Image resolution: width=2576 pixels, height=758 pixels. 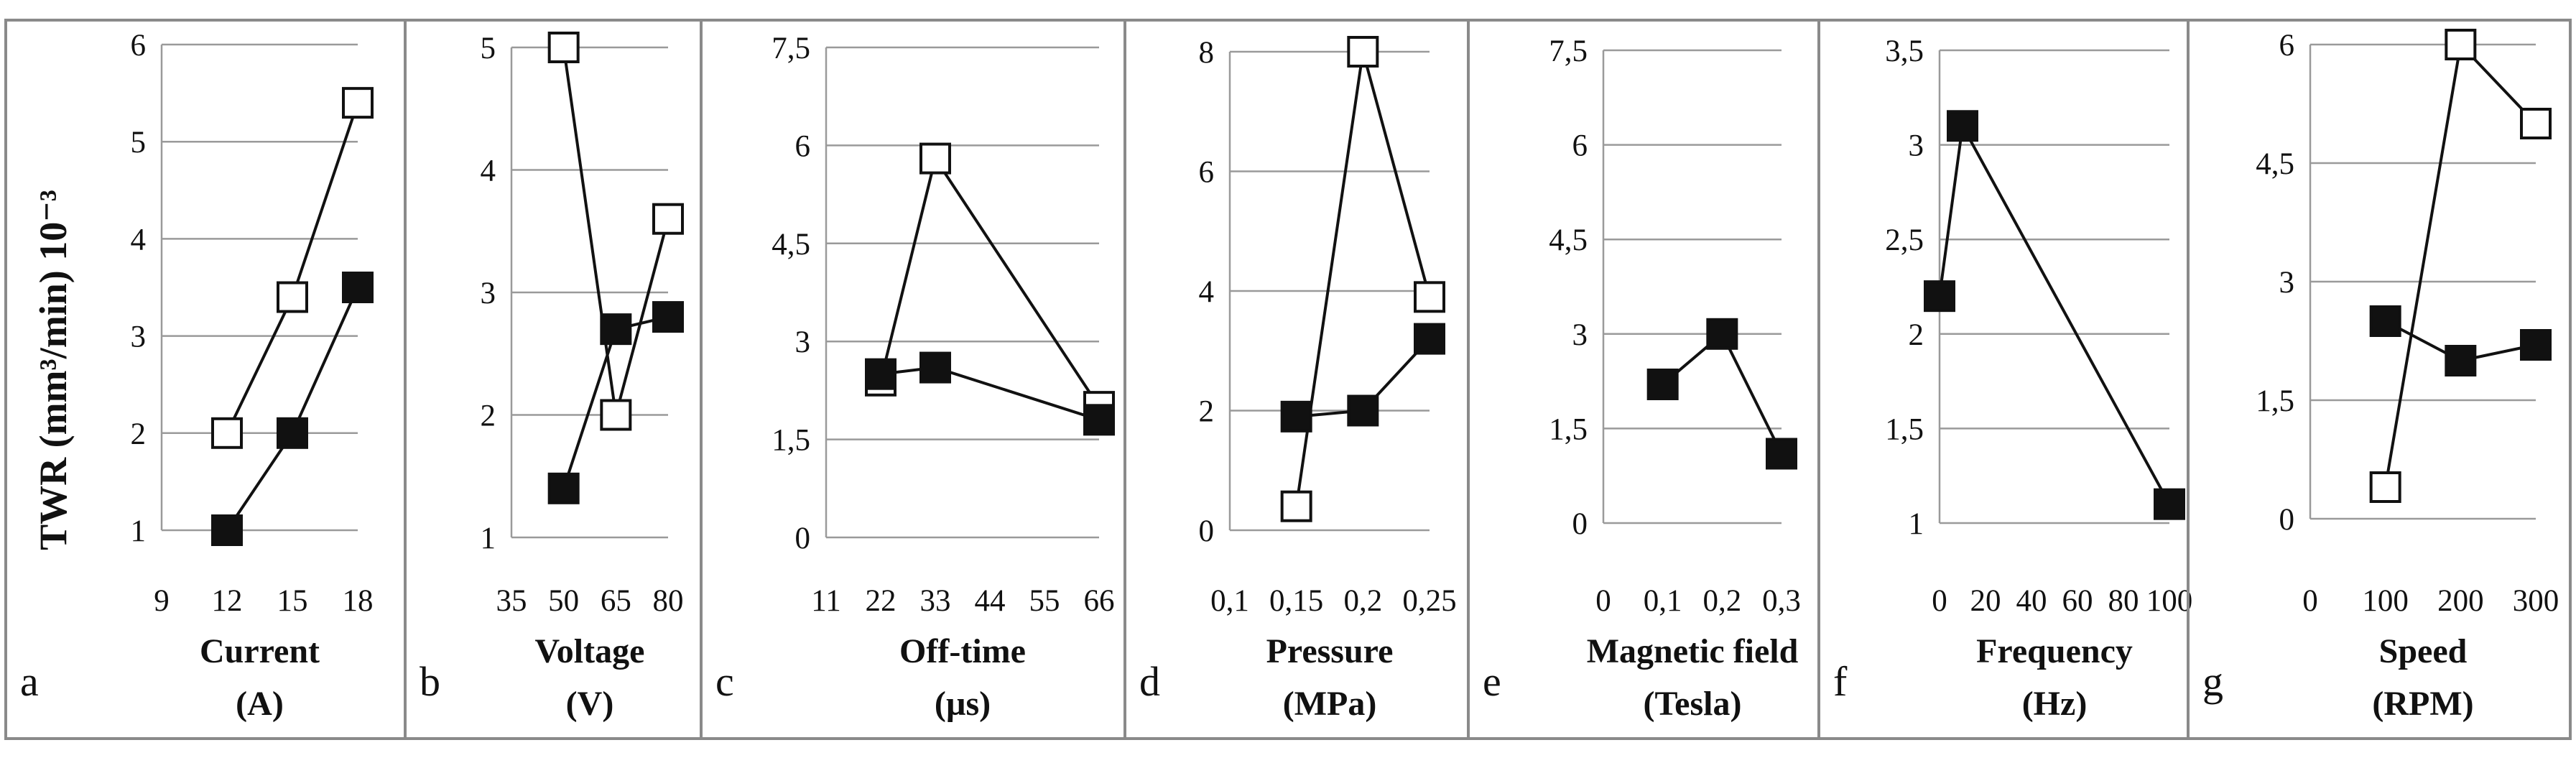 What do you see at coordinates (724, 681) in the screenshot?
I see `panel-letter: c` at bounding box center [724, 681].